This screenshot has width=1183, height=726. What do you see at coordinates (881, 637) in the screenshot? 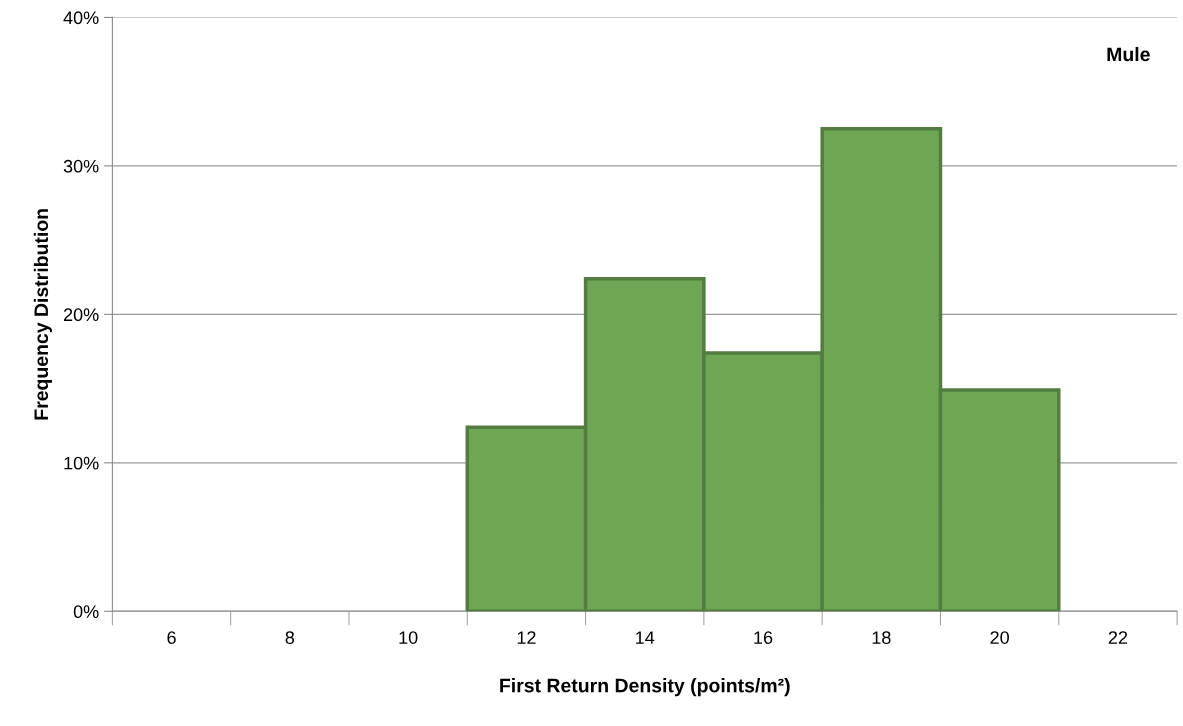
I see `x-tick-label: 18` at bounding box center [881, 637].